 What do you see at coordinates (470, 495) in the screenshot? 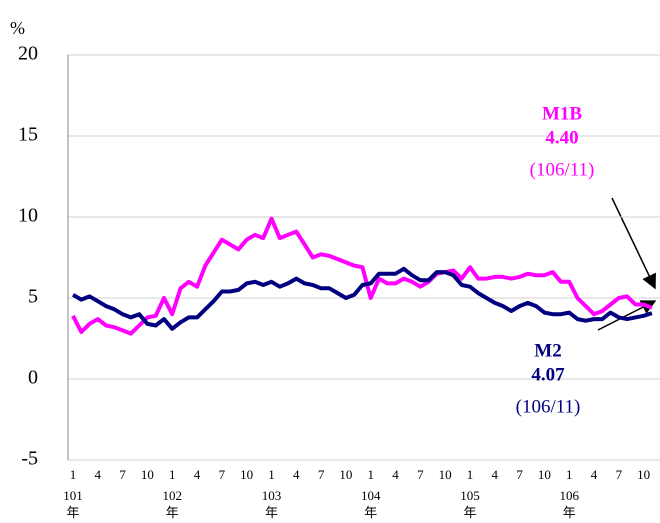
I see `year-label: 105` at bounding box center [470, 495].